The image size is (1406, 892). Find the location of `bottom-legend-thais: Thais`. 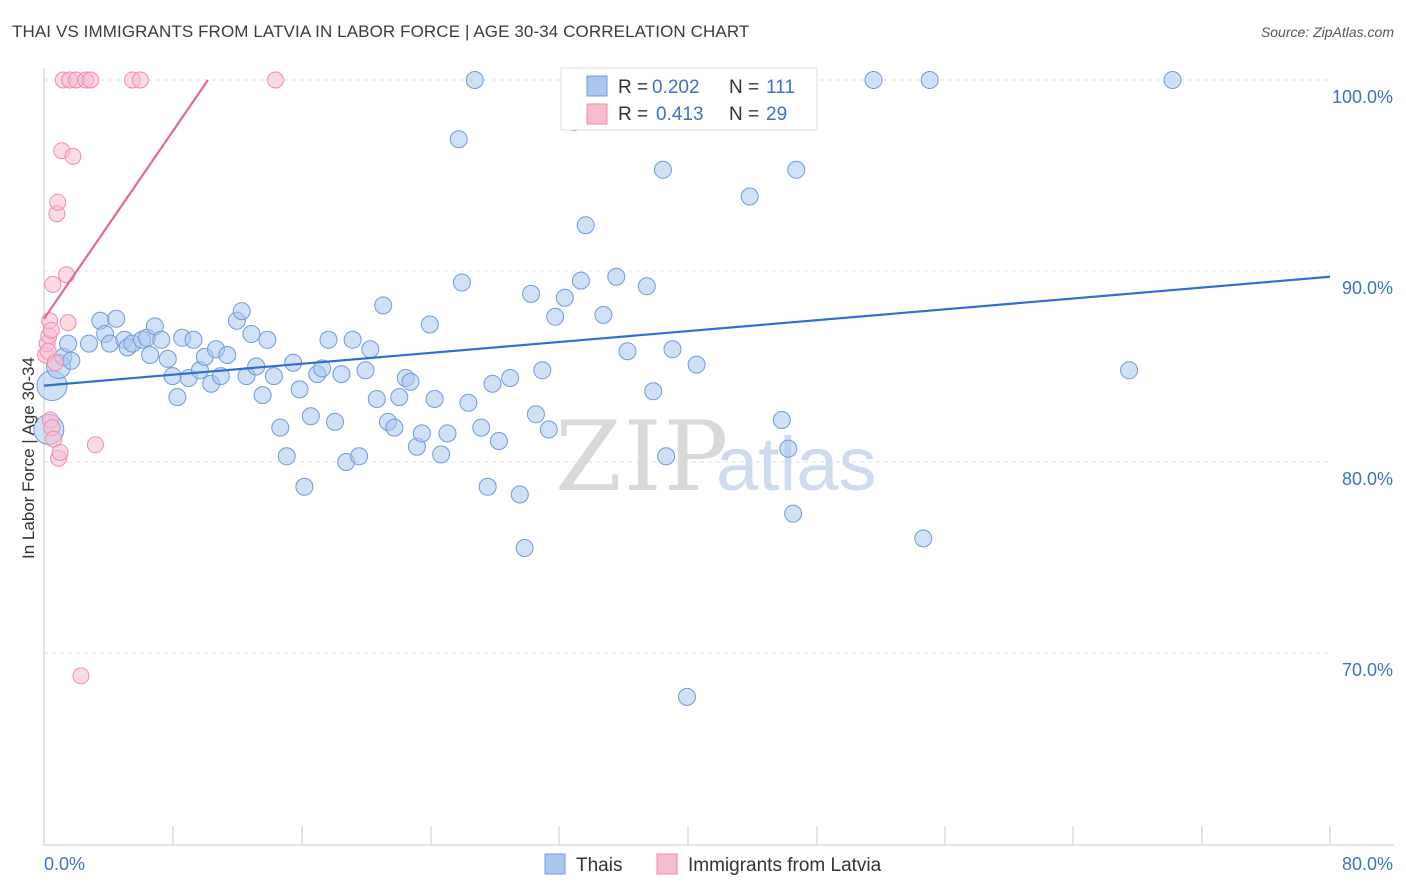

bottom-legend-thais: Thais is located at coordinates (599, 865).